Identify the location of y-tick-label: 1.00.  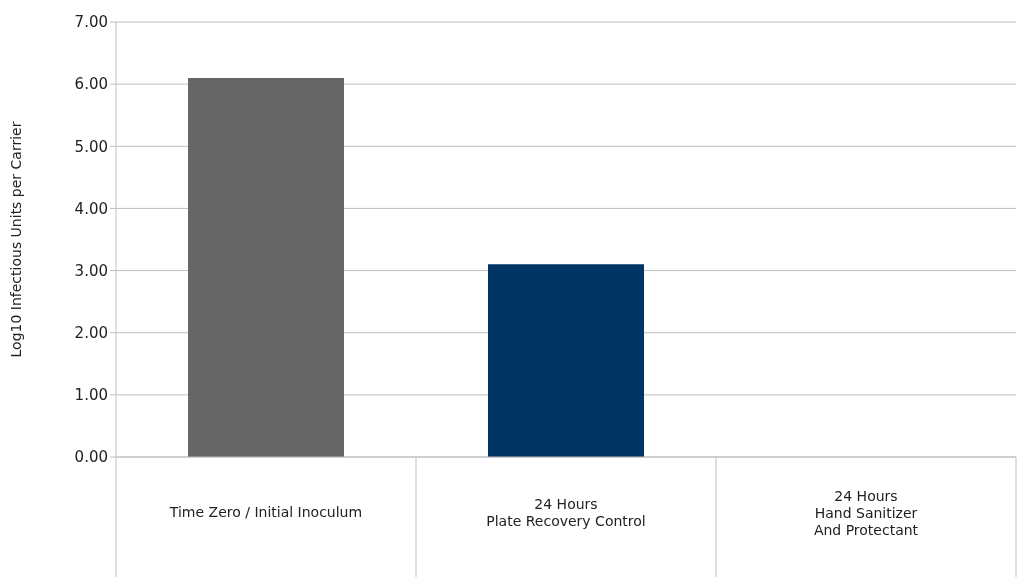
(91, 395).